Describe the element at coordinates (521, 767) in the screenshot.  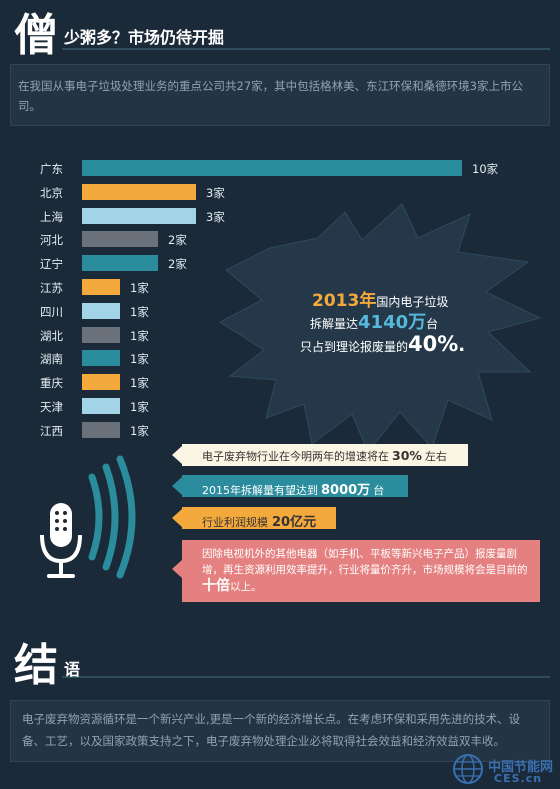
I see `watermark-name: 中国节能网` at that location.